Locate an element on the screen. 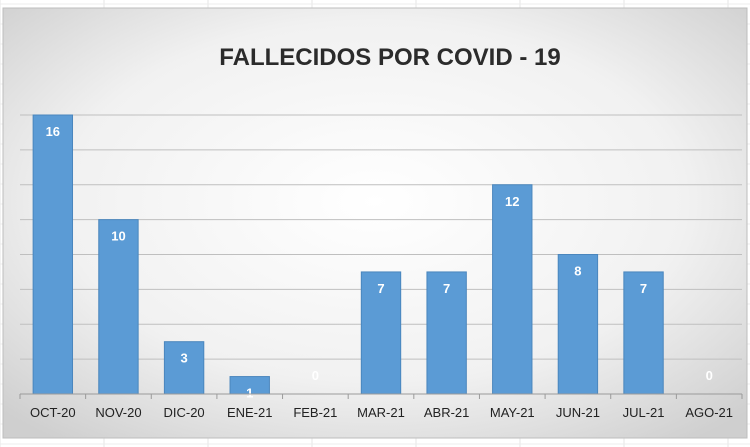  tick-label: ABR-21 is located at coordinates (447, 412).